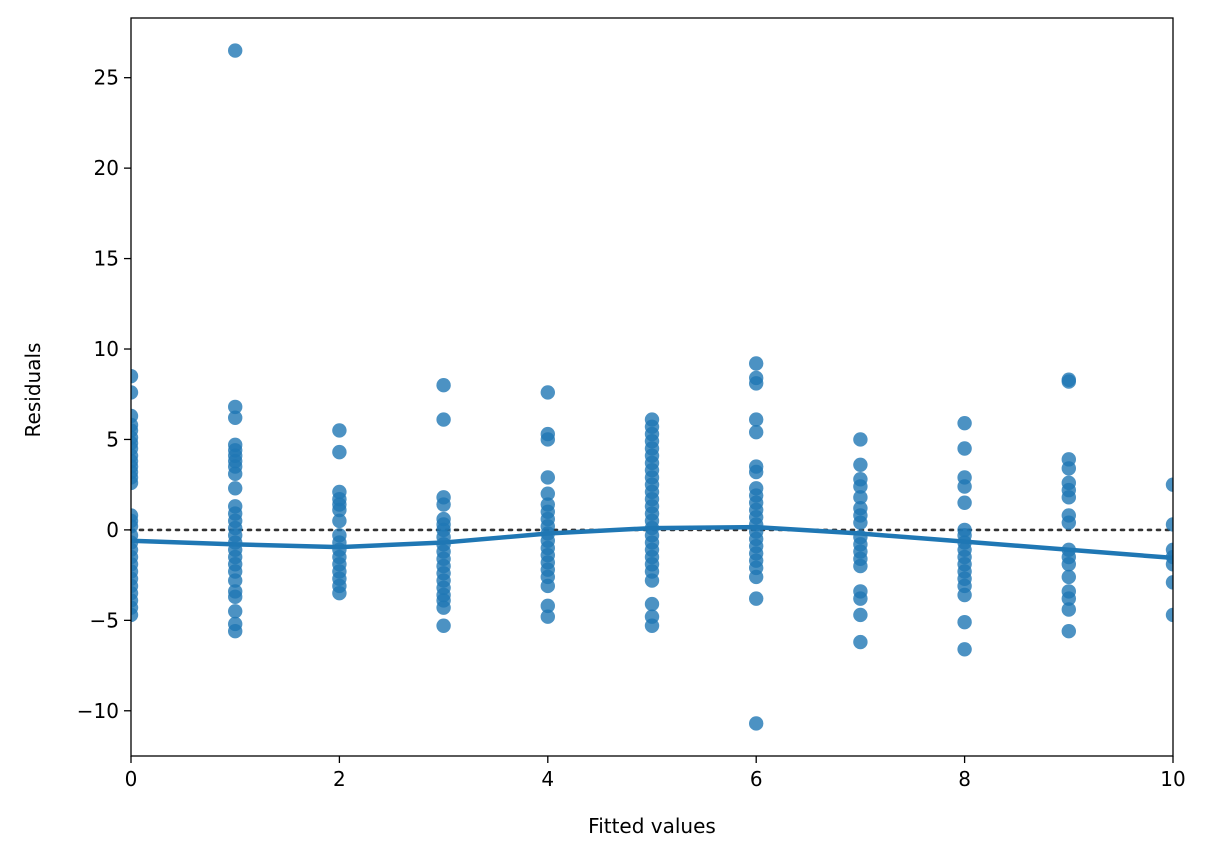  What do you see at coordinates (131, 779) in the screenshot?
I see `x-tick-label: 0` at bounding box center [131, 779].